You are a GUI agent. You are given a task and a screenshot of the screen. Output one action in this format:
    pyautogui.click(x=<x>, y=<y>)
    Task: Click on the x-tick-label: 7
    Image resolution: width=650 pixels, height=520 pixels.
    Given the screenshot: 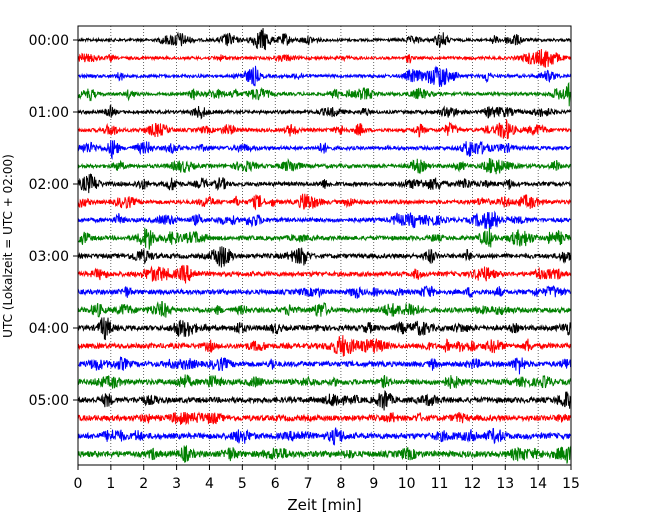 What is the action you would take?
    pyautogui.click(x=308, y=484)
    